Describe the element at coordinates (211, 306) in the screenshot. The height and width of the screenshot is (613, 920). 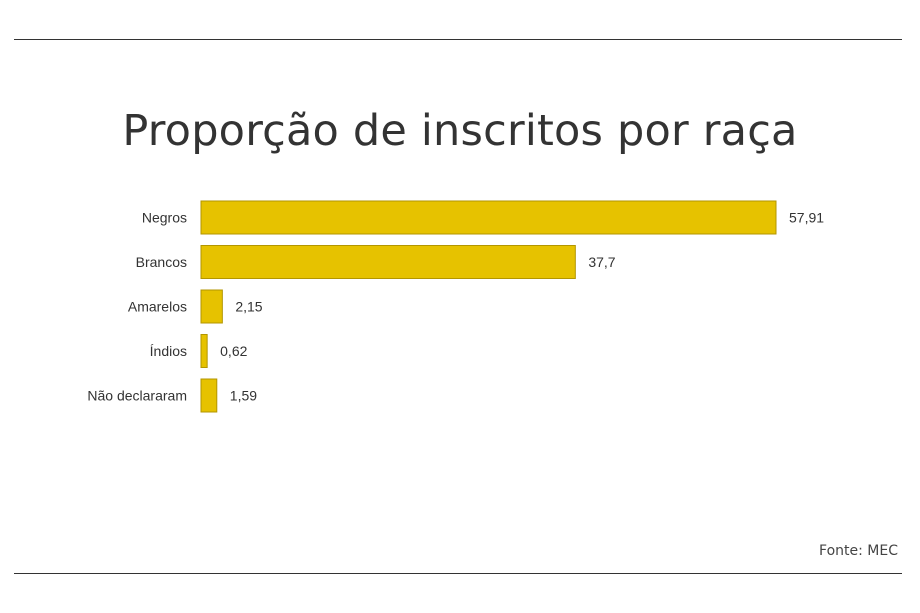
I see `bar-amarelos` at that location.